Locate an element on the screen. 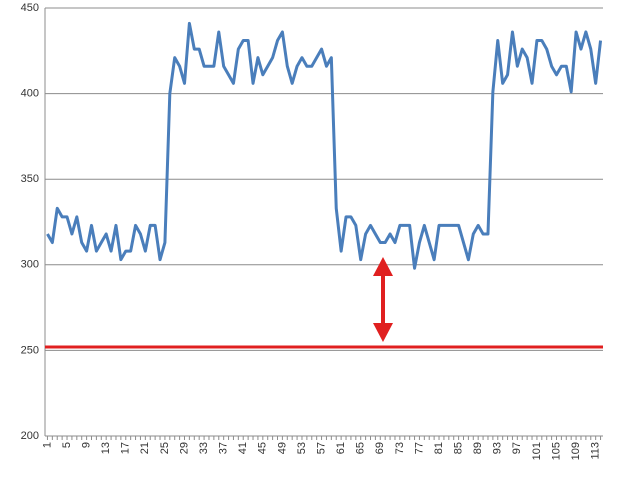 The image size is (622, 477). y-tick-label: 450 is located at coordinates (30, 8).